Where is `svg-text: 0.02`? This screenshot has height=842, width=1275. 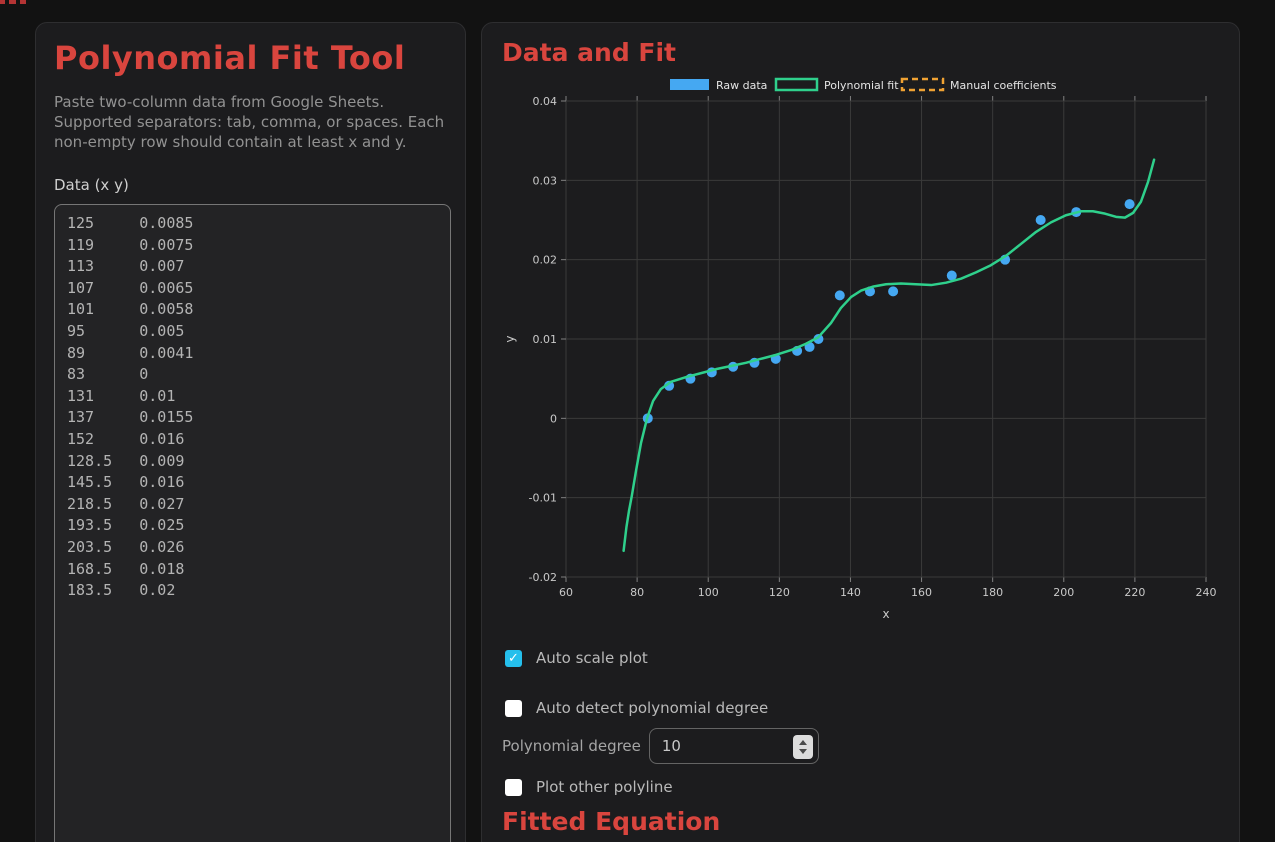 svg-text: 0.02 is located at coordinates (545, 260).